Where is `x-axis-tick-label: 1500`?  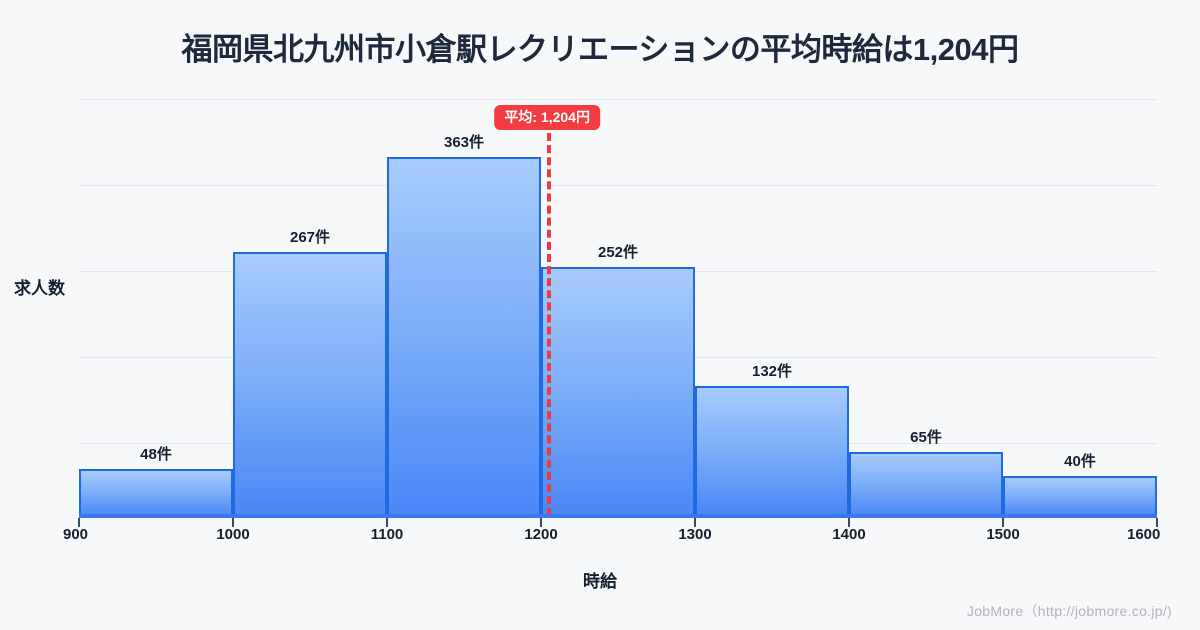 x-axis-tick-label: 1500 is located at coordinates (1003, 534).